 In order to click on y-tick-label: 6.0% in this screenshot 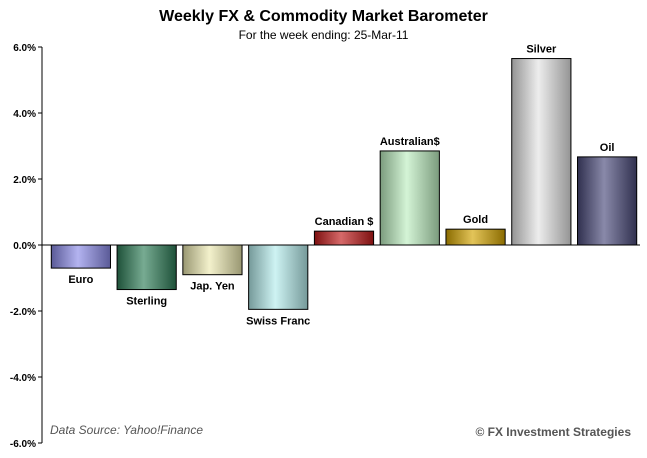, I will do `click(24, 48)`.